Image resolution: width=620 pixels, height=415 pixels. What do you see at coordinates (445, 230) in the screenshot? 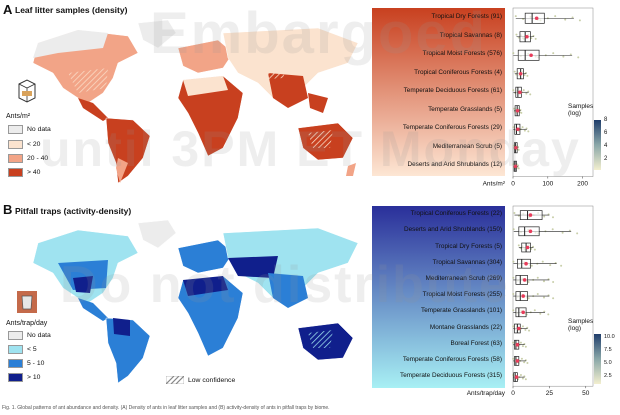
I see `biome-name: Deserts and Arid Shrublands` at bounding box center [445, 230].